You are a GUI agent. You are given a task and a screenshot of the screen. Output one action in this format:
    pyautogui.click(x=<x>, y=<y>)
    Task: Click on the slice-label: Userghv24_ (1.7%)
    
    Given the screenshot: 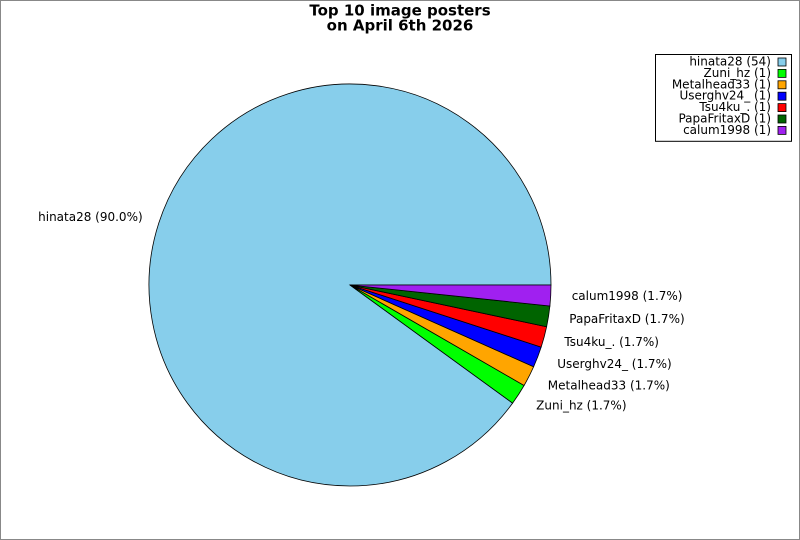 What is the action you would take?
    pyautogui.click(x=614, y=364)
    